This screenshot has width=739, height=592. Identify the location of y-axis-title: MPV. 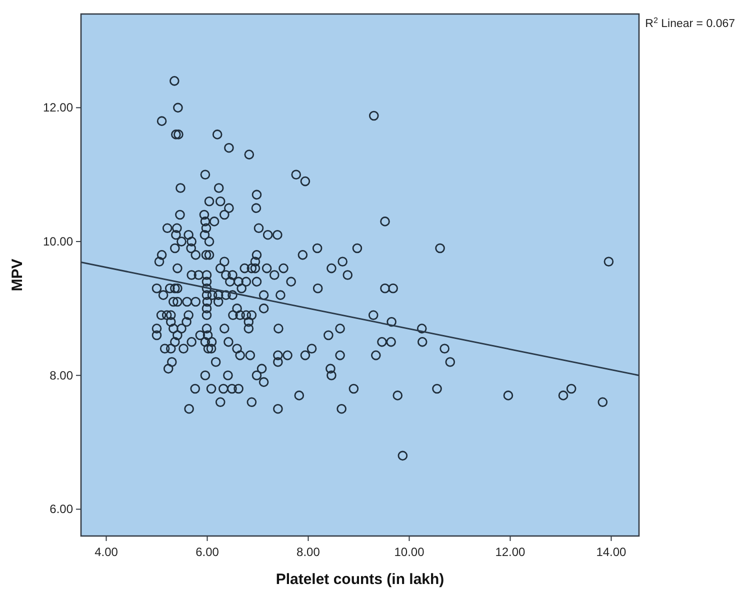
(17, 275).